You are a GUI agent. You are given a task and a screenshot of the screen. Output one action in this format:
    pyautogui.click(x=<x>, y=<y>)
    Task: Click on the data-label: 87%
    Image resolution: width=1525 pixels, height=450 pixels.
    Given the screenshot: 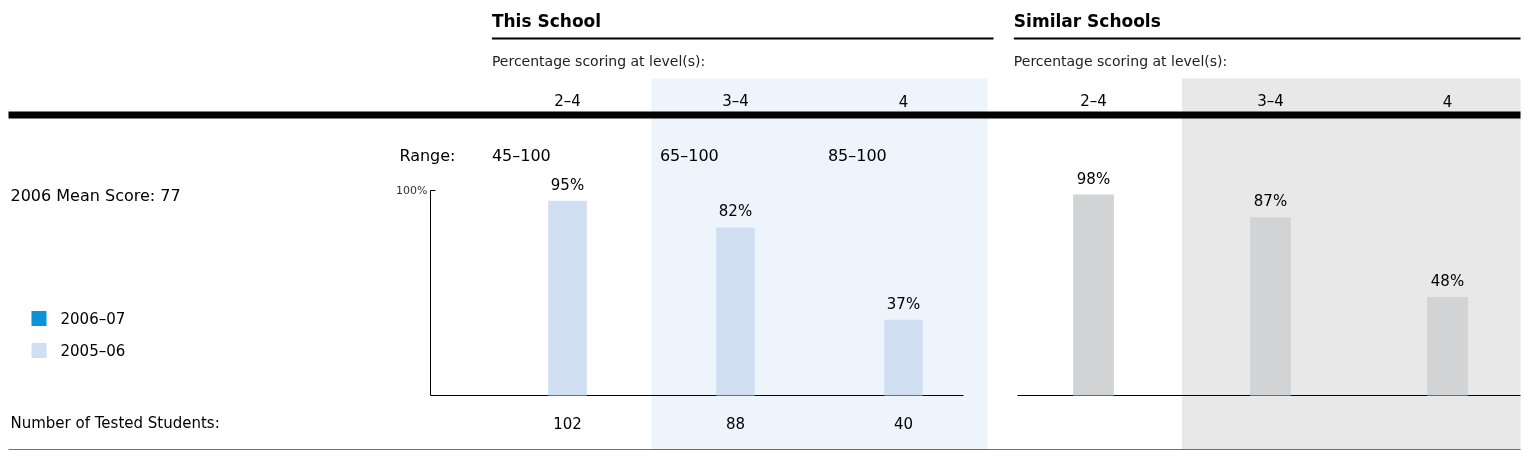 What is the action you would take?
    pyautogui.click(x=1270, y=201)
    